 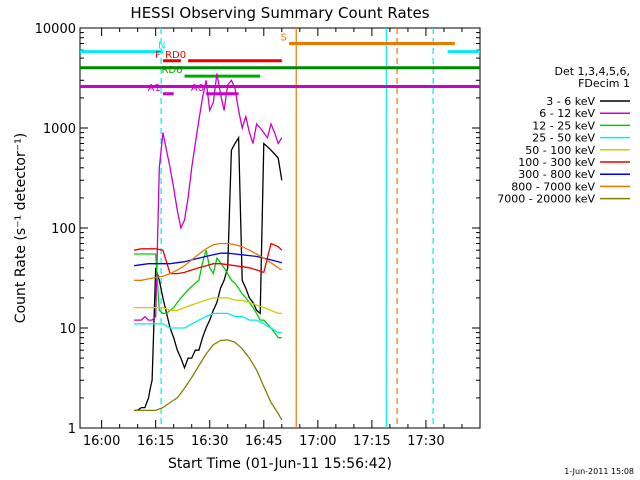 What do you see at coordinates (72, 429) in the screenshot?
I see `y-tick-label: 1` at bounding box center [72, 429].